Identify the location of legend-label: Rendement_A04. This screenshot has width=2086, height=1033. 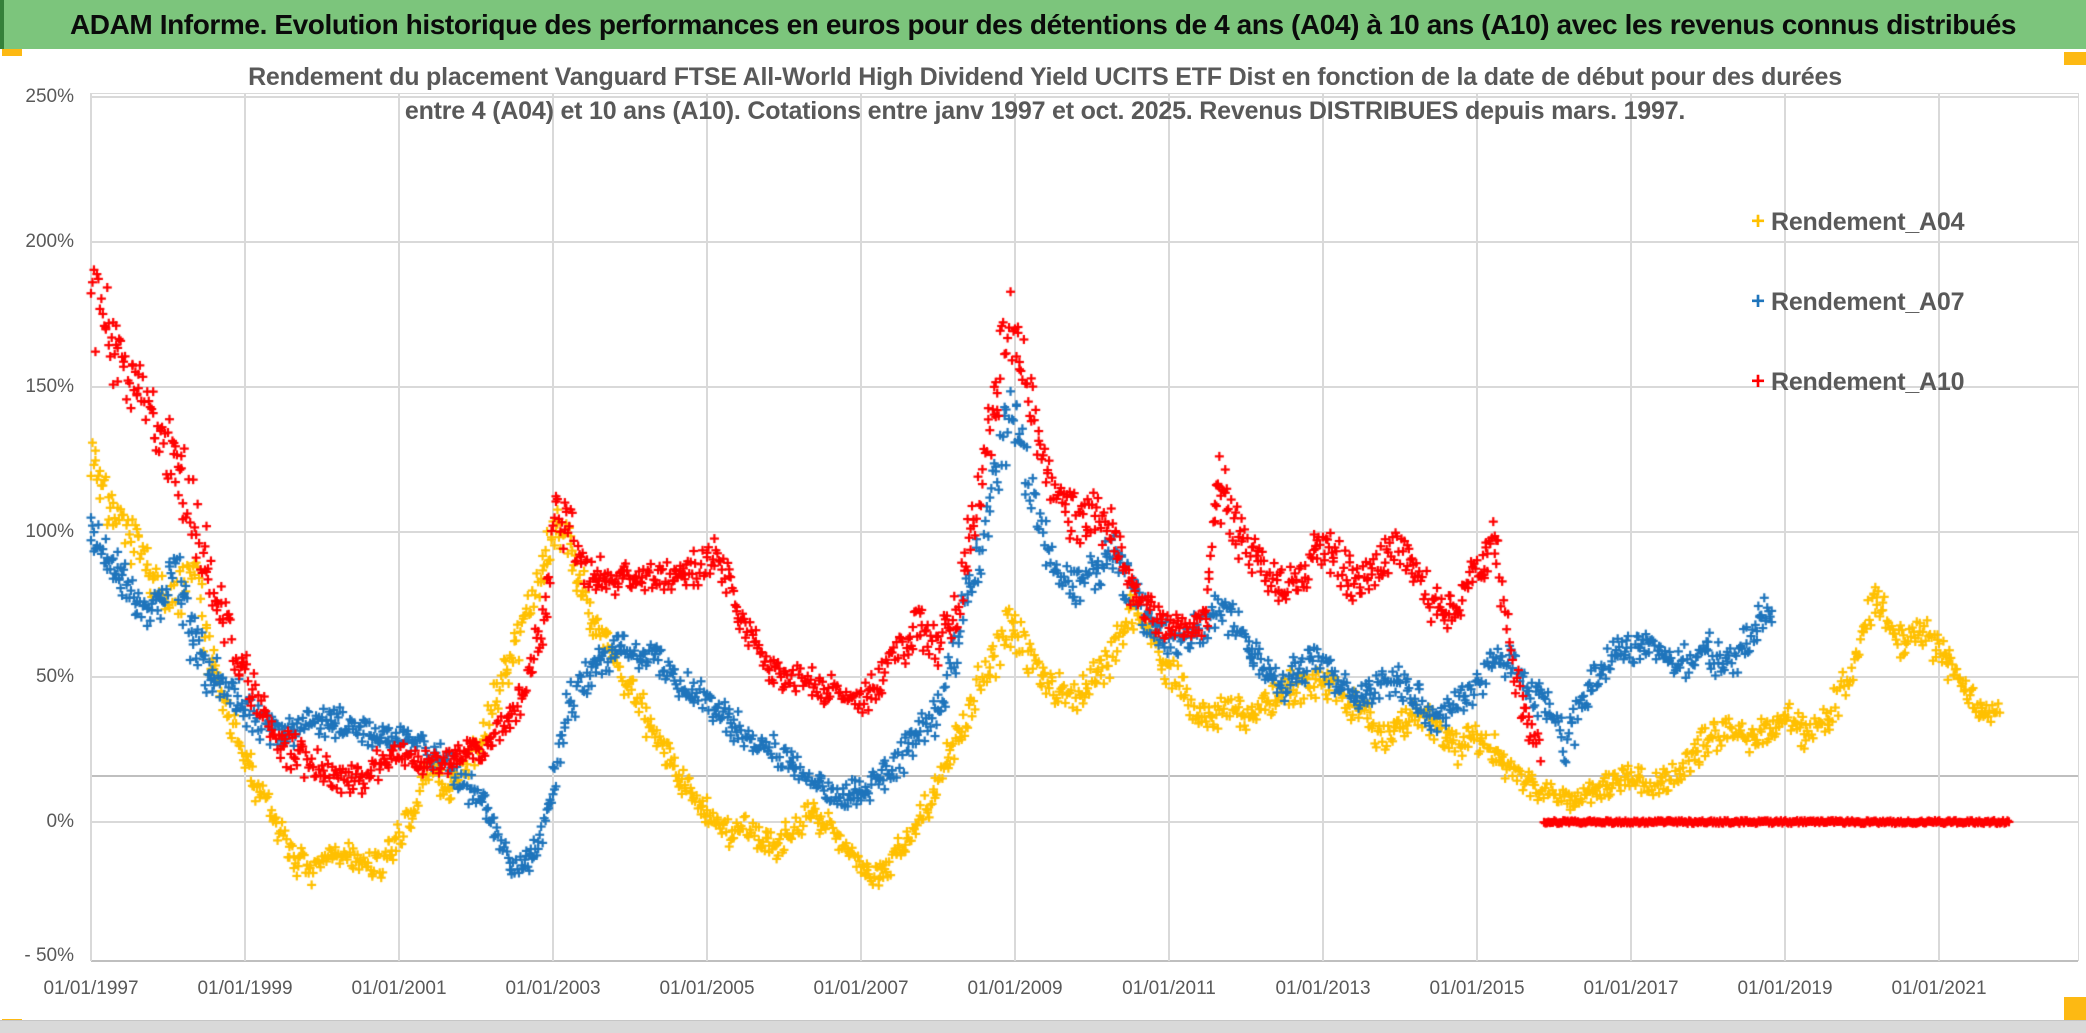
(1868, 221).